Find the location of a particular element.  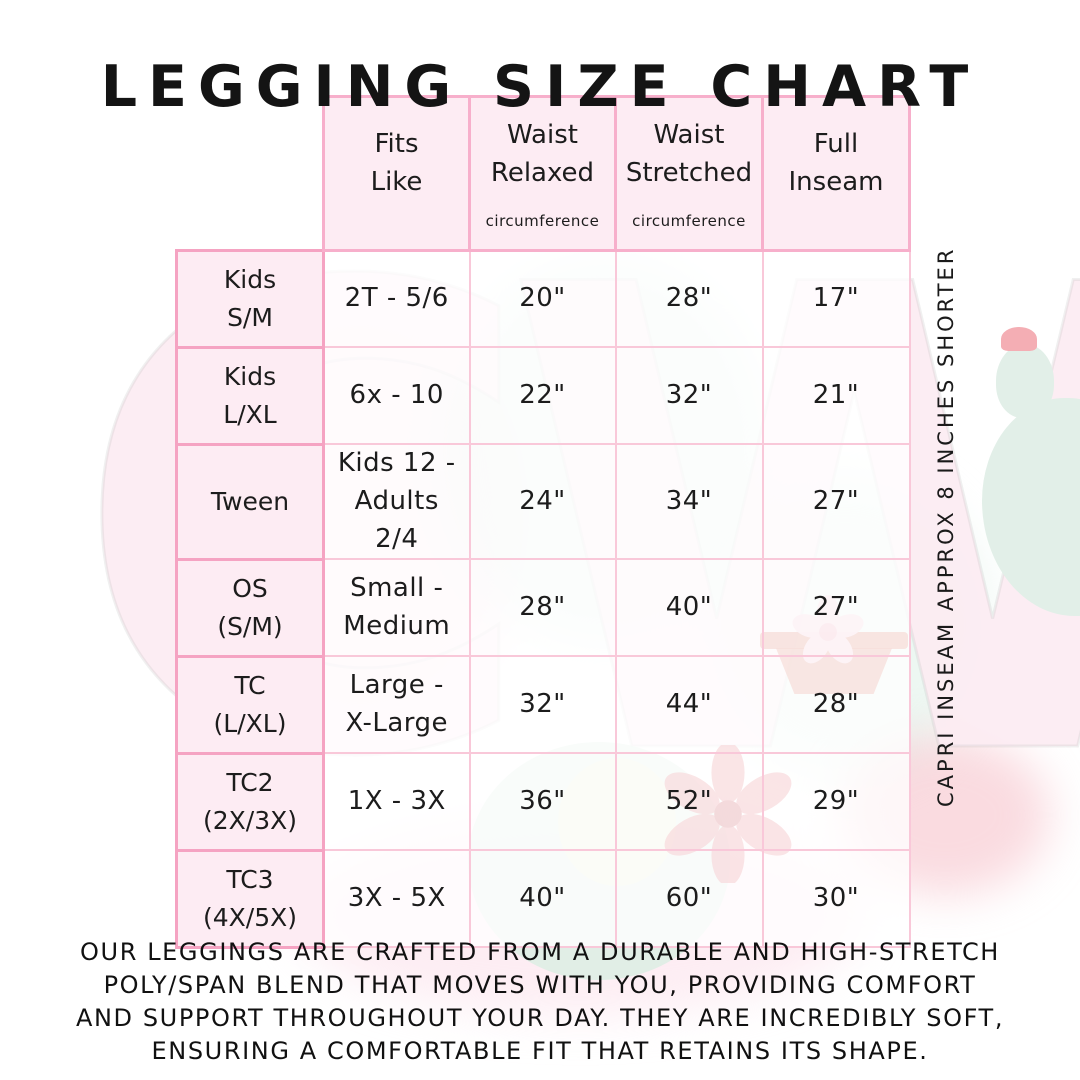

column-header-full-inseam: Full Inseam is located at coordinates (836, 173).